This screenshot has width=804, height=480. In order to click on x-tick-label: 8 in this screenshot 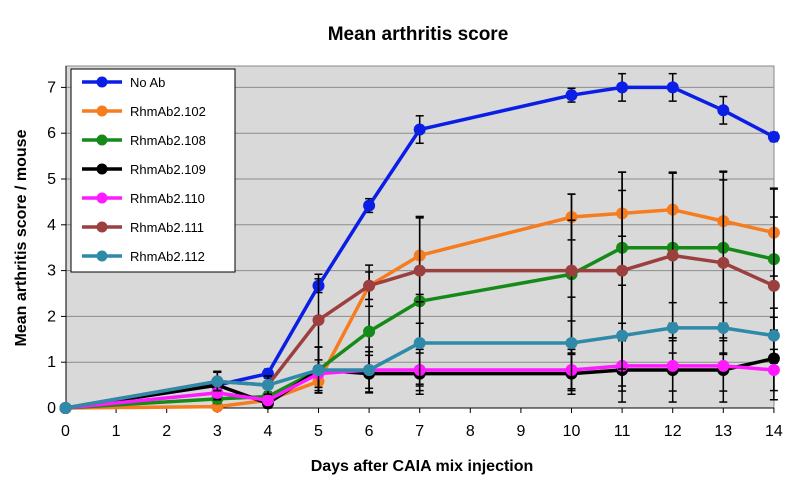, I will do `click(470, 431)`.